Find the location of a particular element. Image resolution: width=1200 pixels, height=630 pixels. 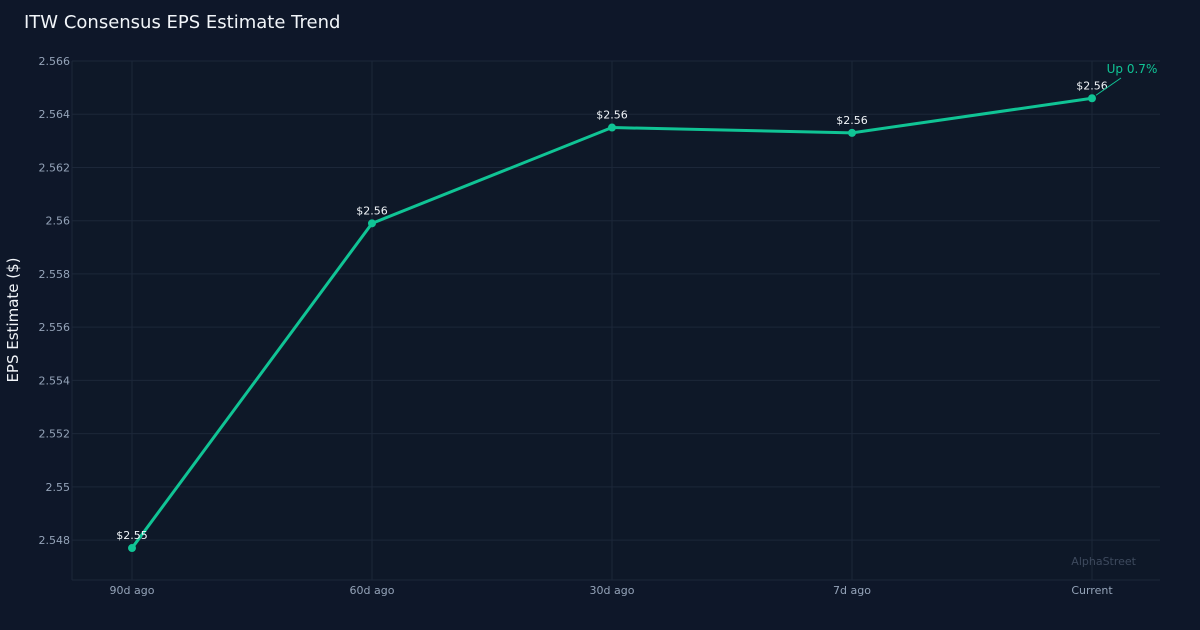

y-tick-label: 2.566 is located at coordinates (55, 61).